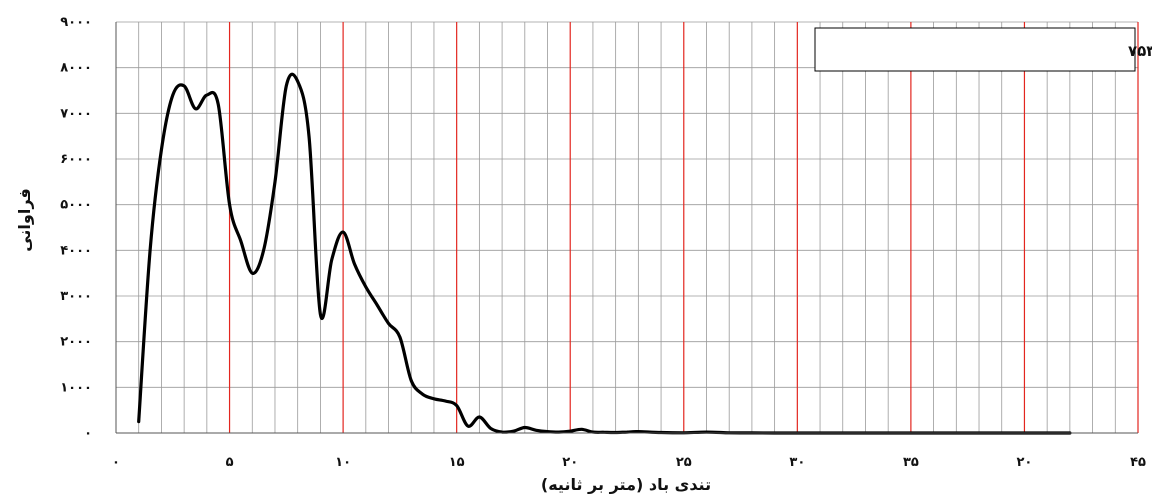  What do you see at coordinates (230, 462) in the screenshot?
I see `x-tick-label: ۵` at bounding box center [230, 462].